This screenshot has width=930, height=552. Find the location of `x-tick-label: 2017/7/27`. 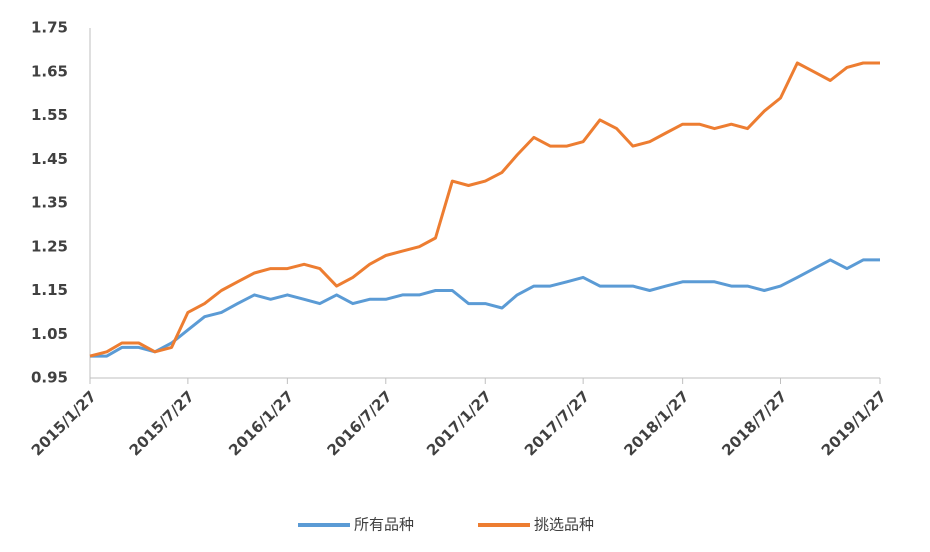

x-tick-label: 2017/7/27 is located at coordinates (557, 423).